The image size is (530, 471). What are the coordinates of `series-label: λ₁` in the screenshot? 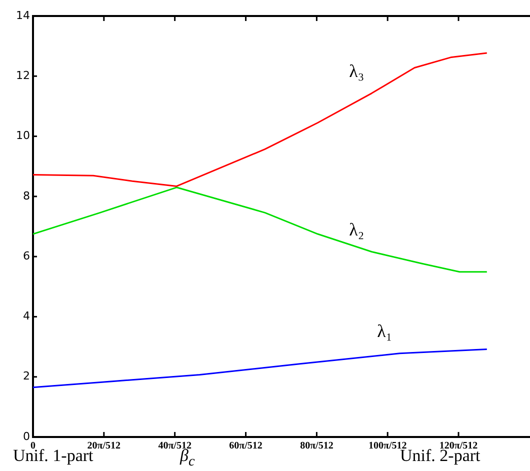 It's located at (384, 331).